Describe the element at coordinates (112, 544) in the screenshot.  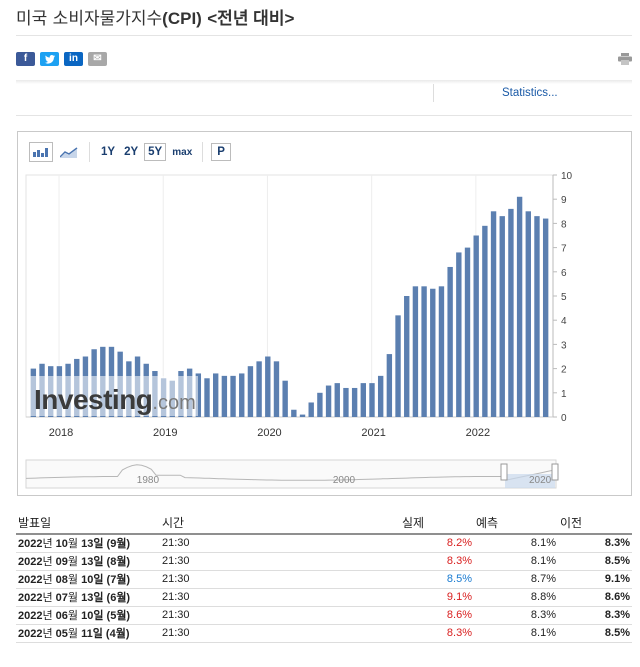
I see `date-tail: 일 (9월)` at that location.